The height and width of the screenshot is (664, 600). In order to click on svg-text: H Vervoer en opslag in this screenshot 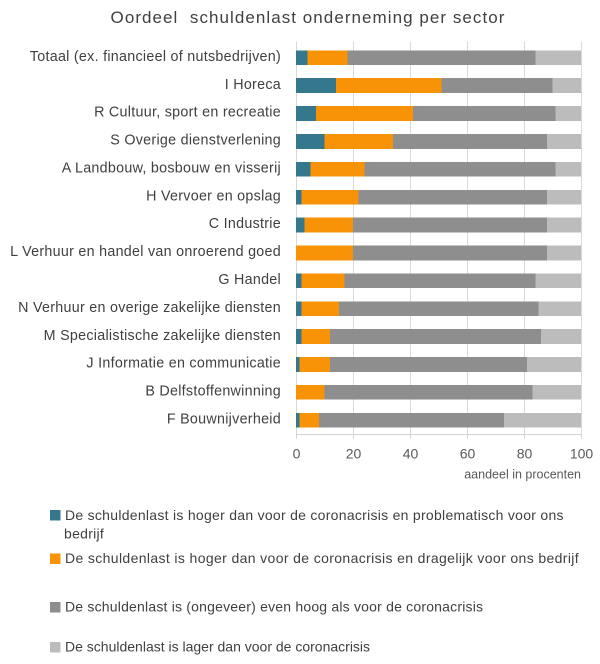, I will do `click(213, 196)`.